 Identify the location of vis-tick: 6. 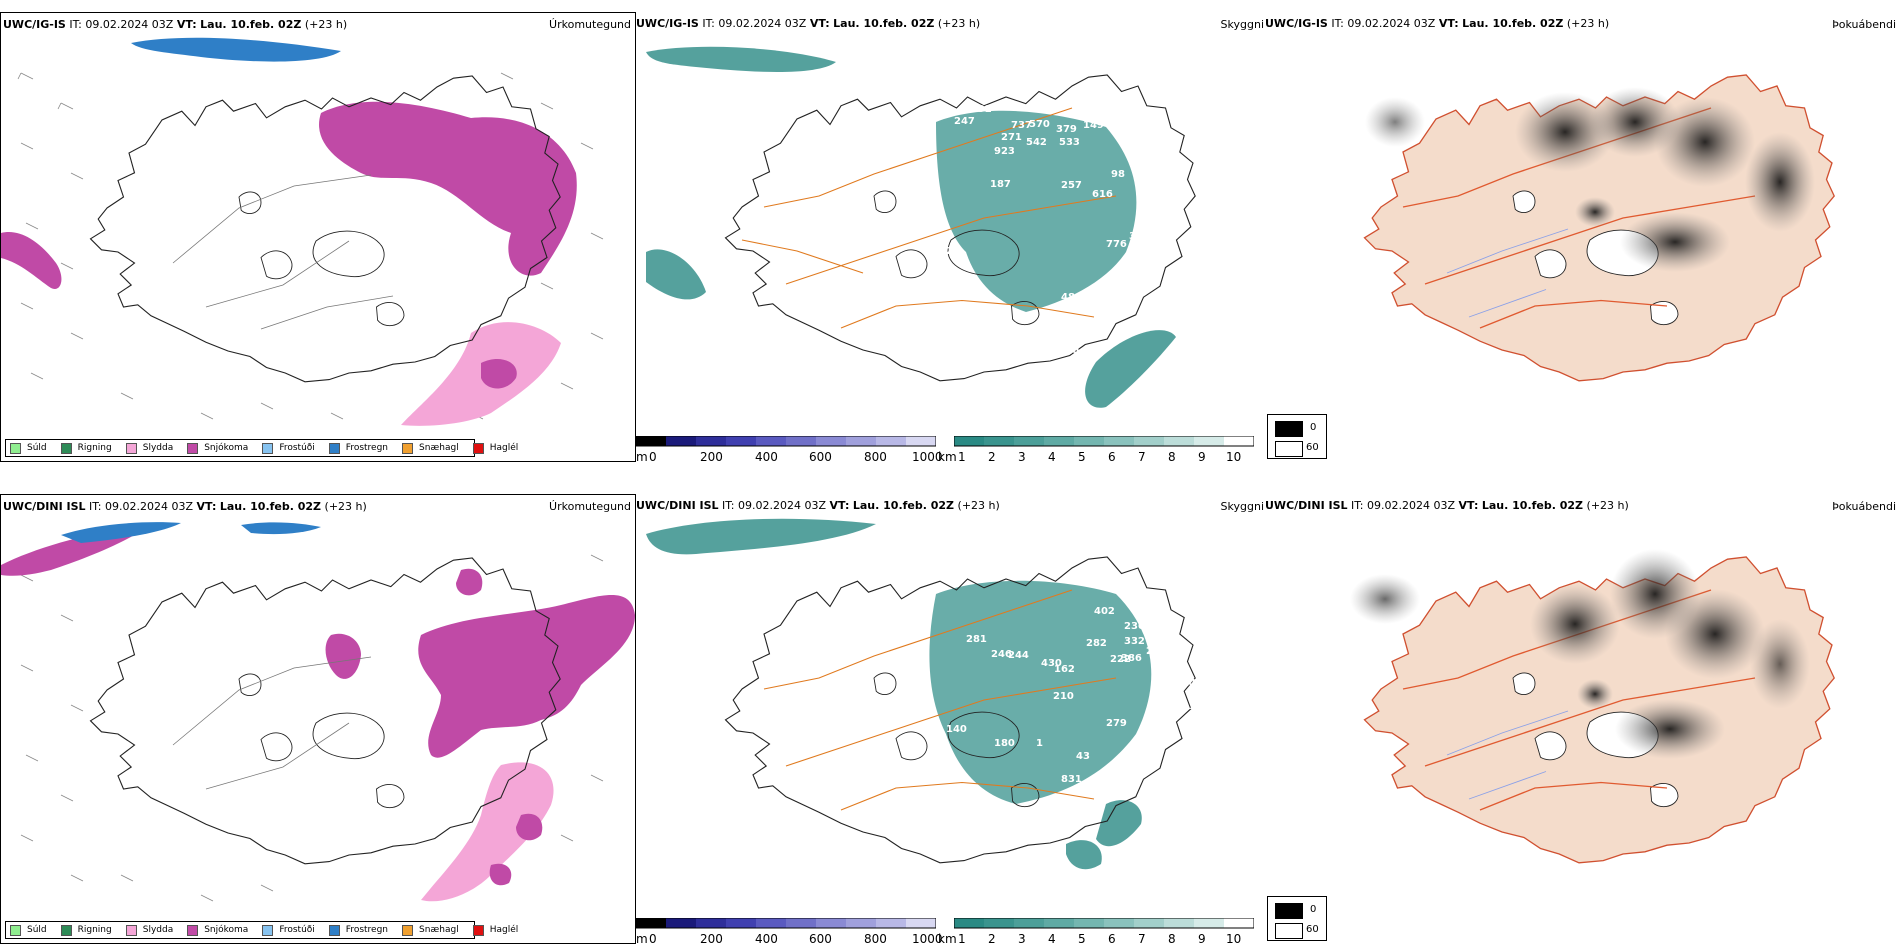
(1112, 457).